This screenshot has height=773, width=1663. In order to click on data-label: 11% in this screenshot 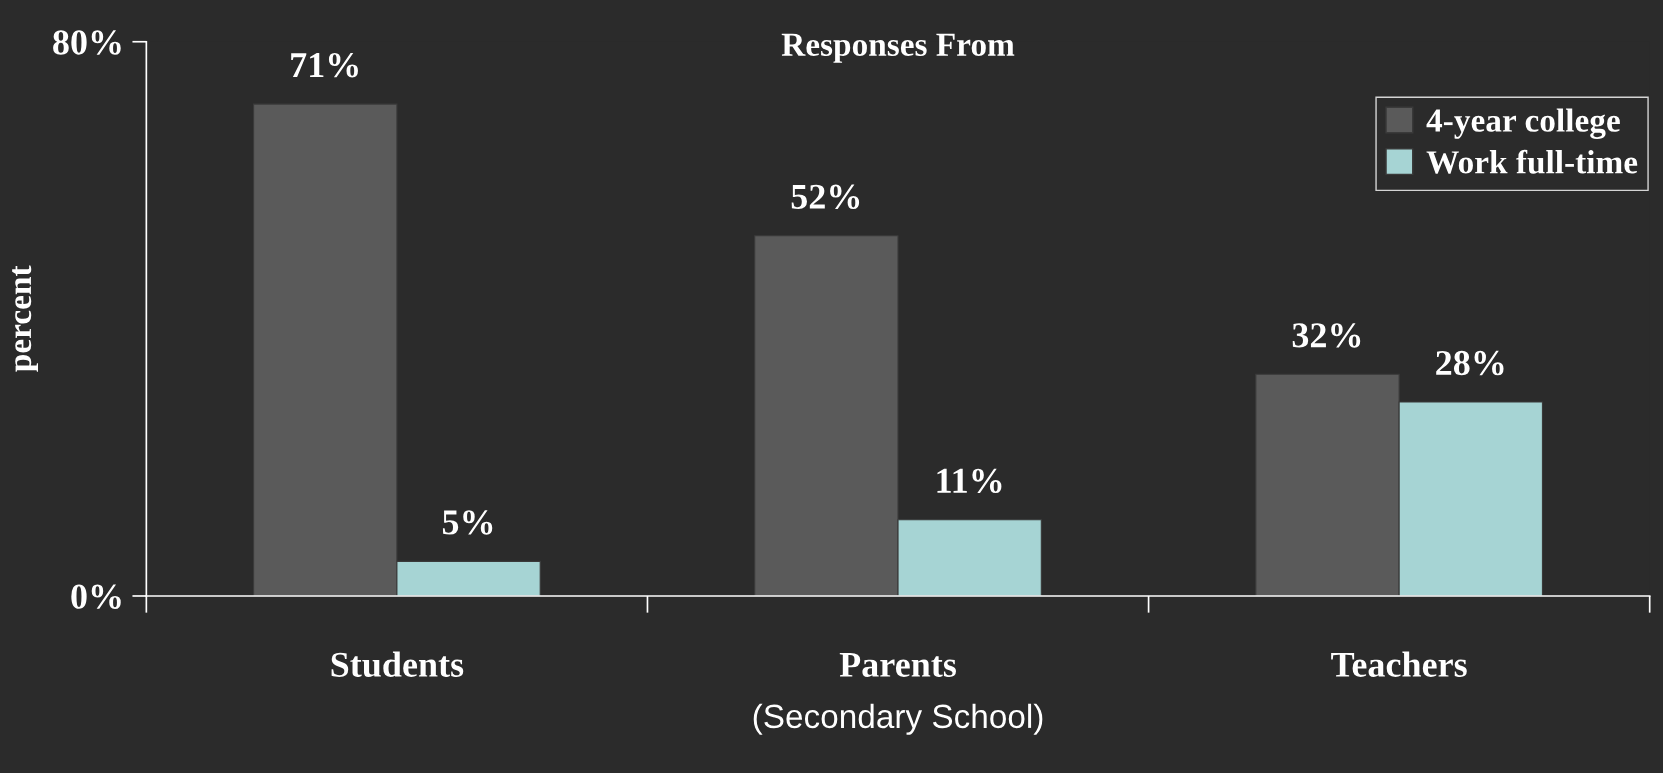, I will do `click(969, 481)`.